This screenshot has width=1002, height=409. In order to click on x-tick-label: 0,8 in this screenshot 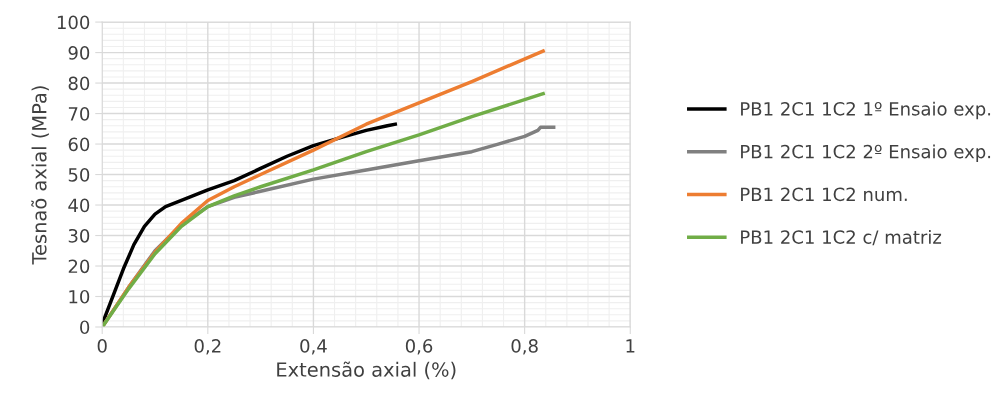, I will do `click(524, 347)`.